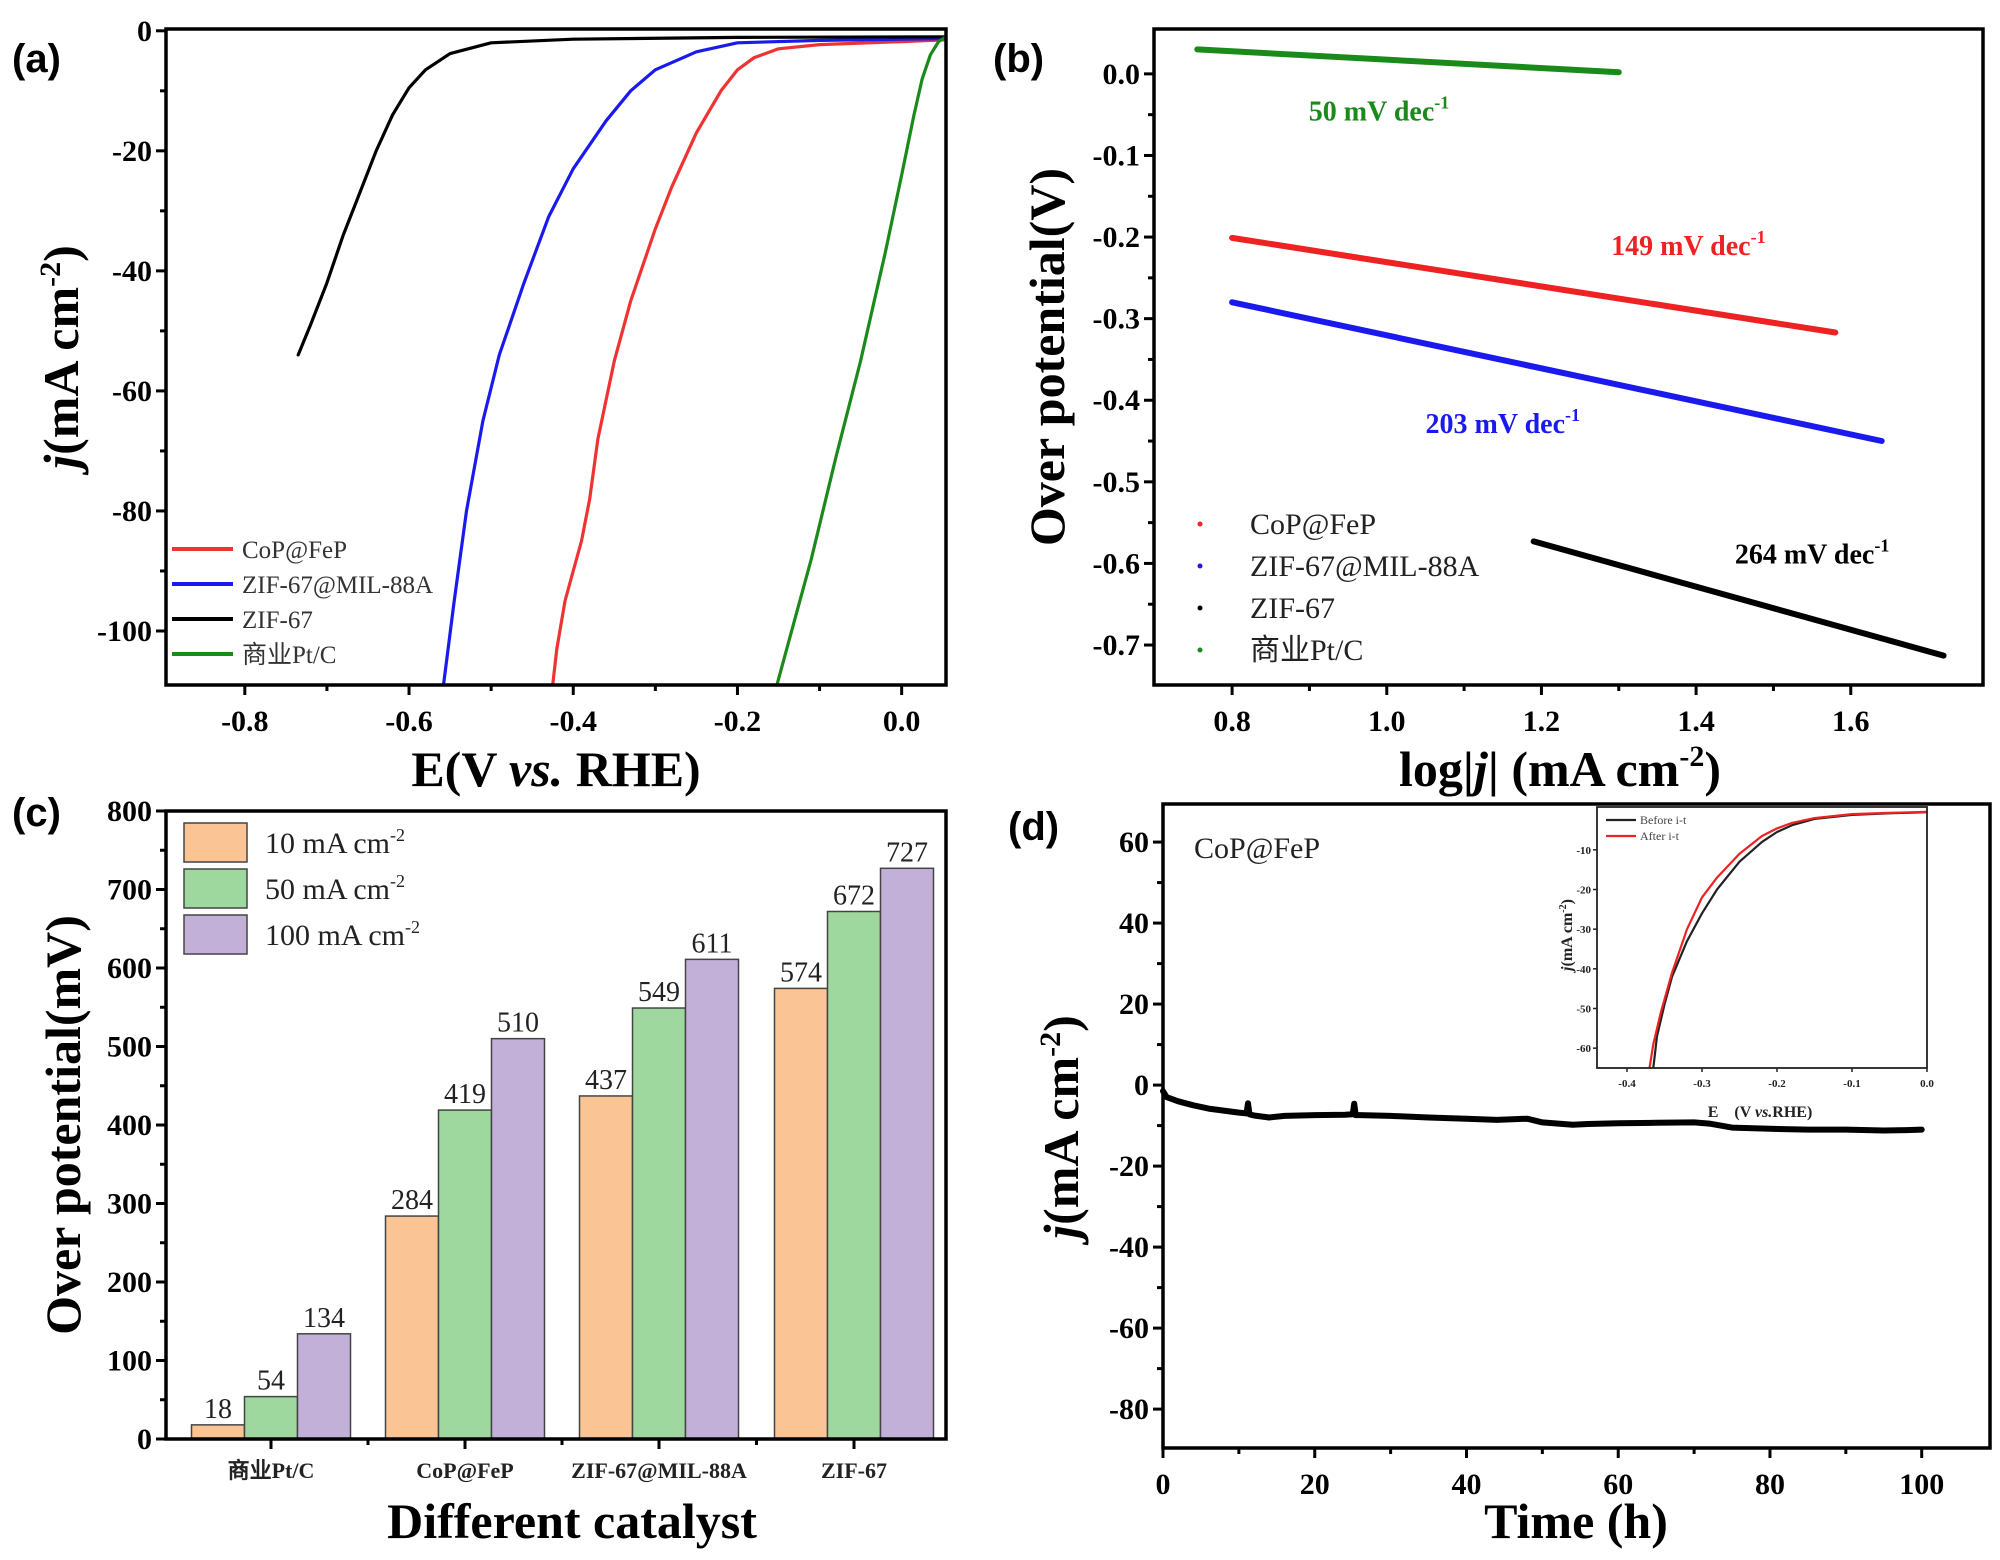 This screenshot has width=2000, height=1560. What do you see at coordinates (1387, 721) in the screenshot?
I see `x-tick-label: 1.0` at bounding box center [1387, 721].